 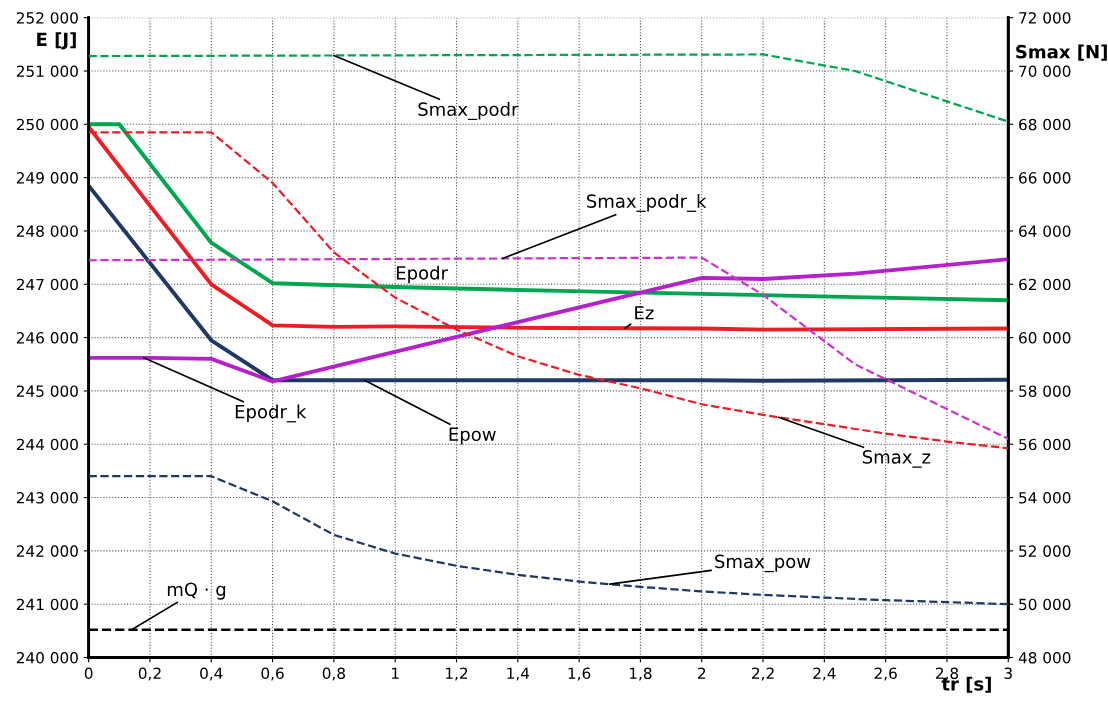 I want to click on x-tick-label: 2,6, so click(x=885, y=674).